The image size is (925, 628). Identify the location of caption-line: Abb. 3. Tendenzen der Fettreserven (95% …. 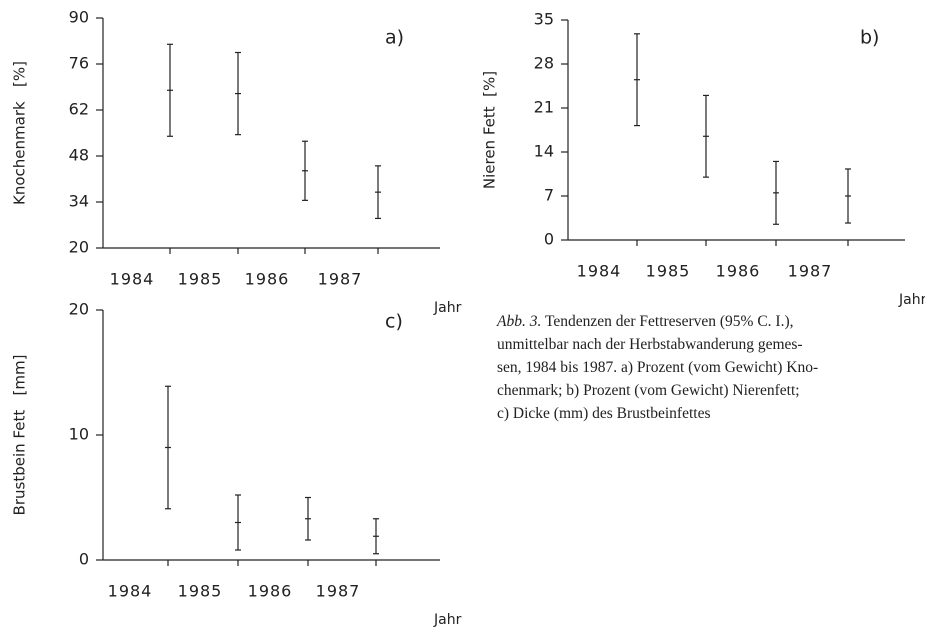
(645, 321).